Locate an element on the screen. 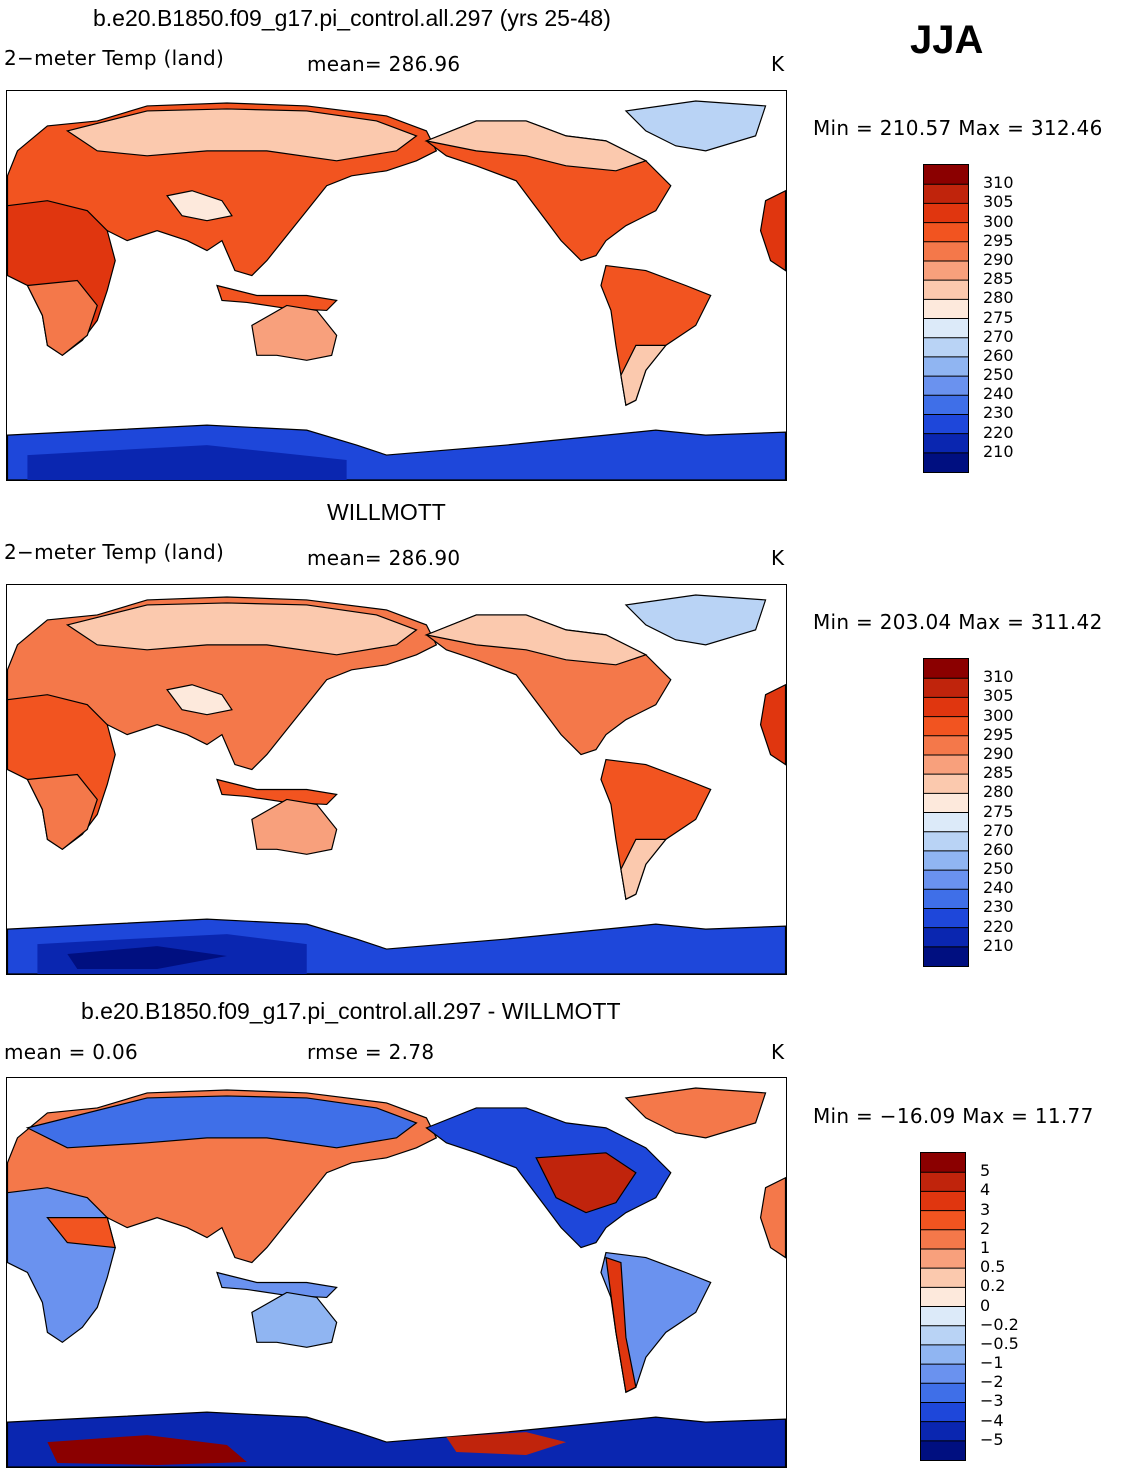 The width and height of the screenshot is (1128, 1474). colorbar-tick: 250 is located at coordinates (998, 869).